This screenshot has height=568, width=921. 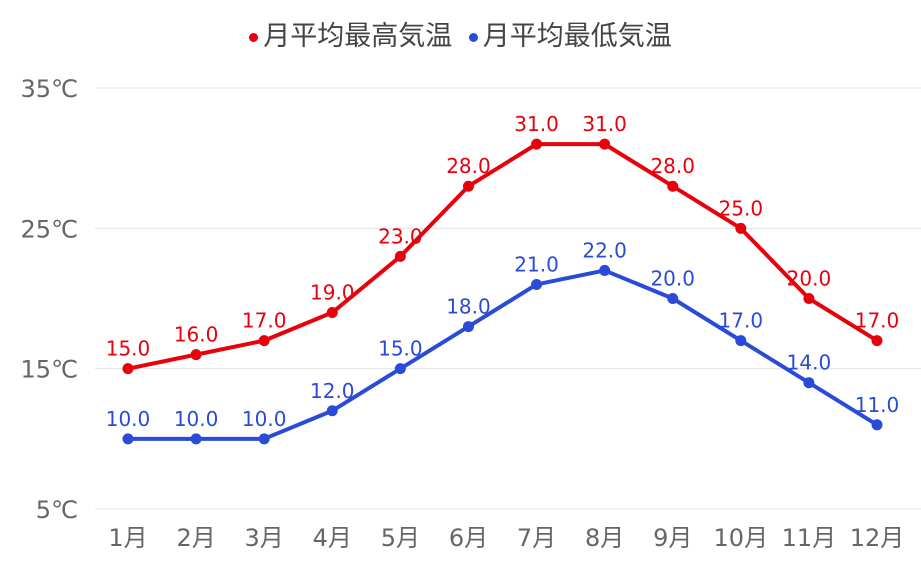 I want to click on x-tick-label: 8月, so click(x=604, y=538).